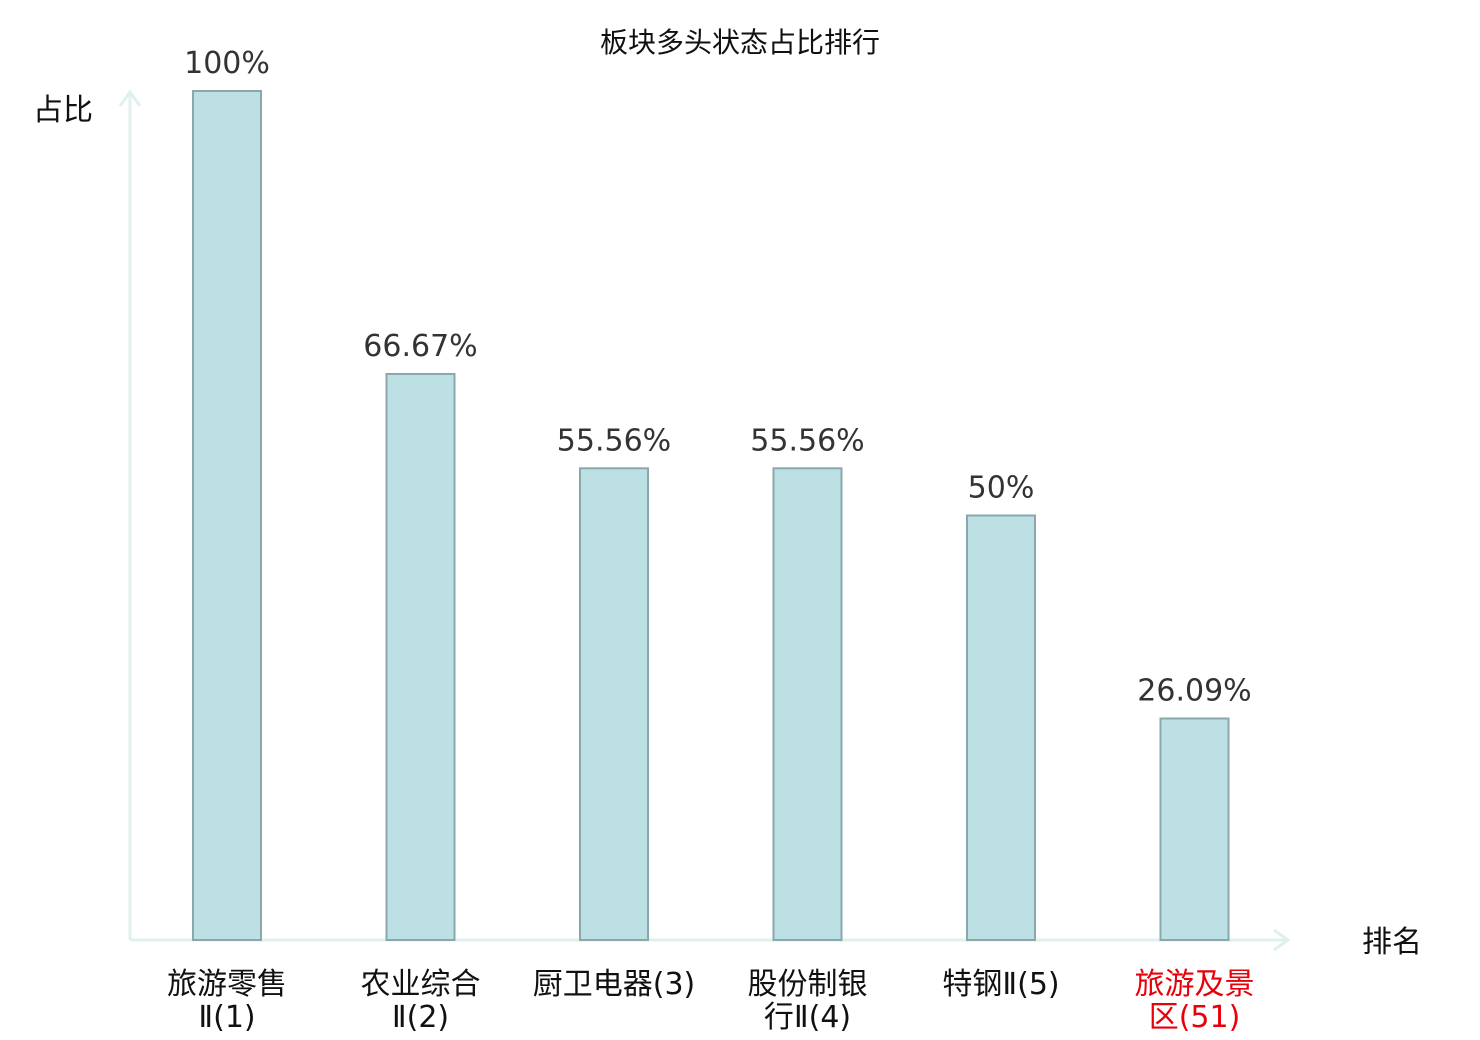  Describe the element at coordinates (808, 984) in the screenshot. I see `tick-label-4-line-1: 股份制银` at that location.